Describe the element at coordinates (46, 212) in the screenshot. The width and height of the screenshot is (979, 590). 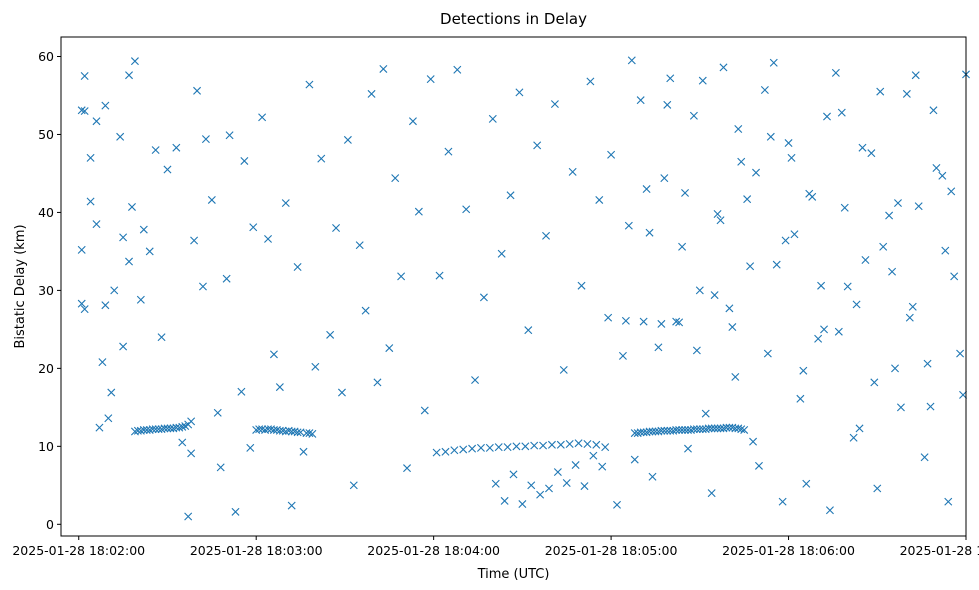
I see `y-tick-label: 40` at that location.